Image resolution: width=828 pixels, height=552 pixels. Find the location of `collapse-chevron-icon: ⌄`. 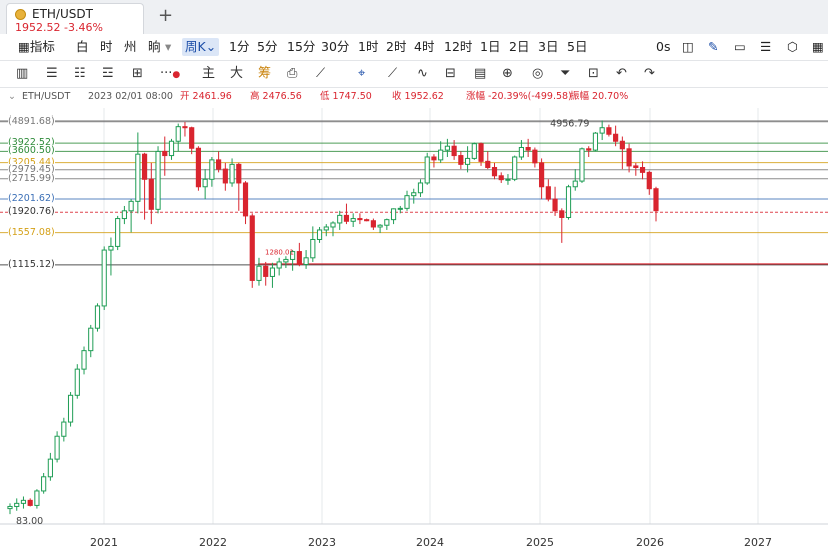

collapse-chevron-icon: ⌄ is located at coordinates (12, 96).